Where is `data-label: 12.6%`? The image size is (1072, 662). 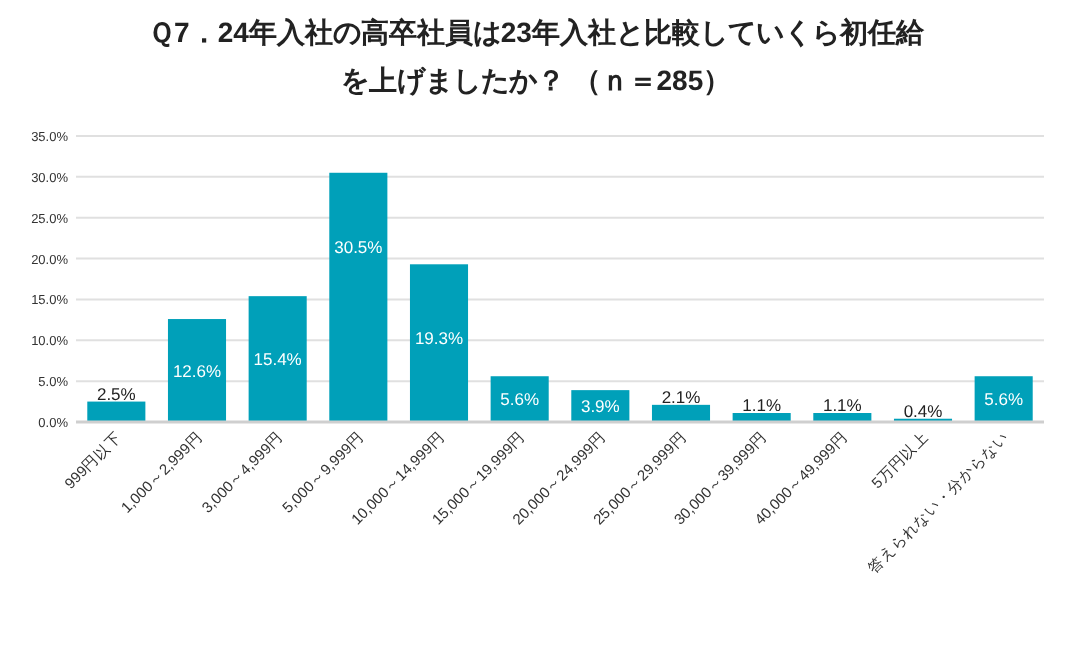 data-label: 12.6% is located at coordinates (197, 370).